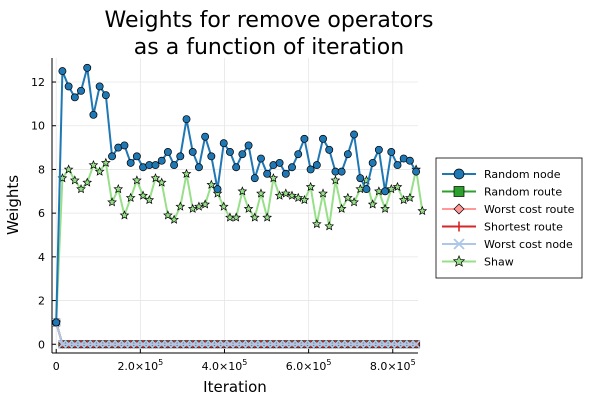 The height and width of the screenshot is (400, 600). What do you see at coordinates (393, 365) in the screenshot?
I see `x-tick-label: 8.0×10⁵` at bounding box center [393, 365].